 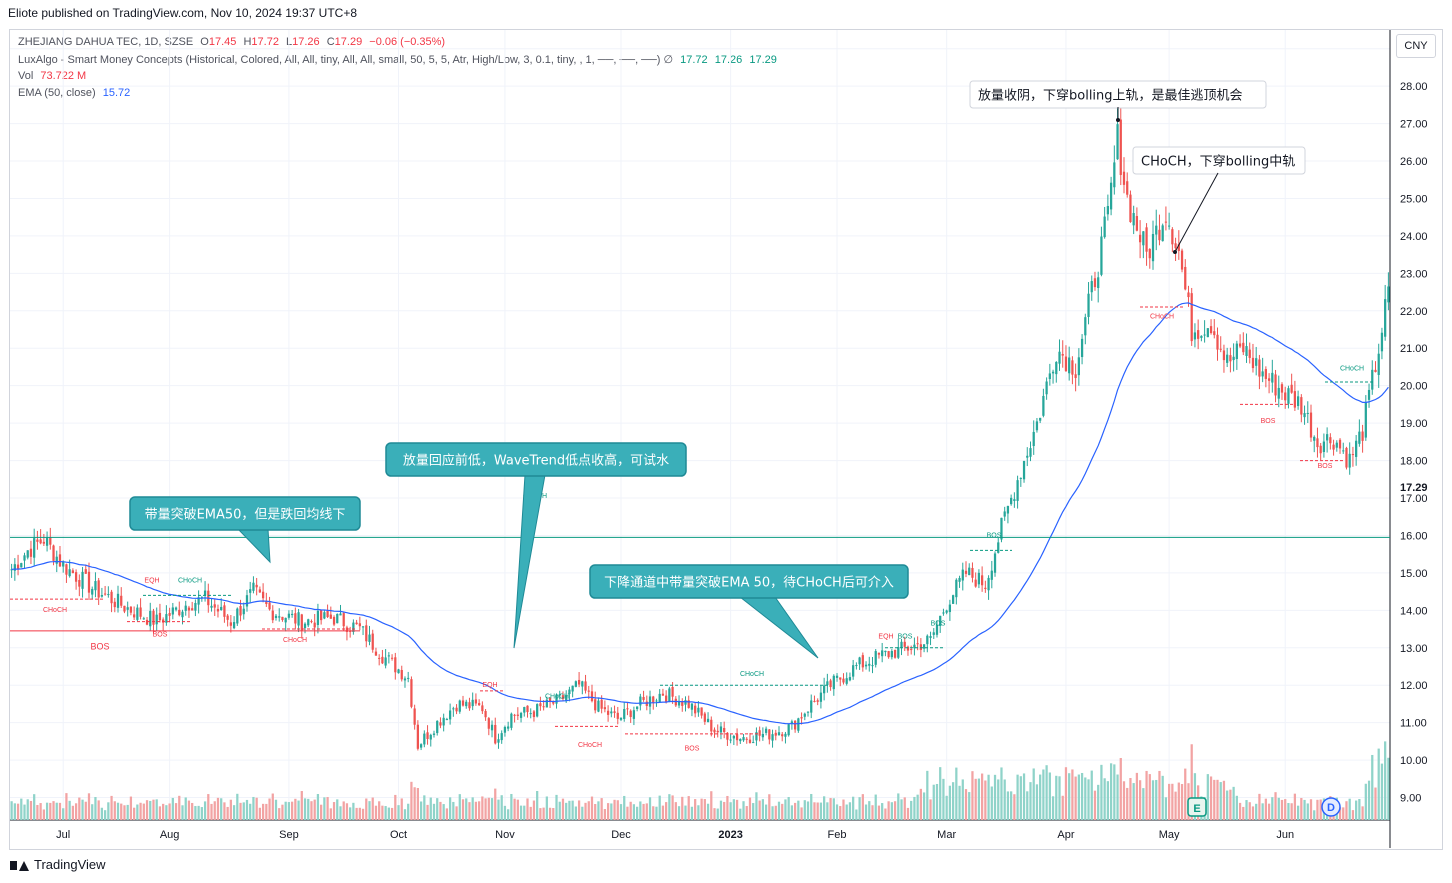 What do you see at coordinates (1414, 349) in the screenshot?
I see `price-tick-label: 21.00` at bounding box center [1414, 349].